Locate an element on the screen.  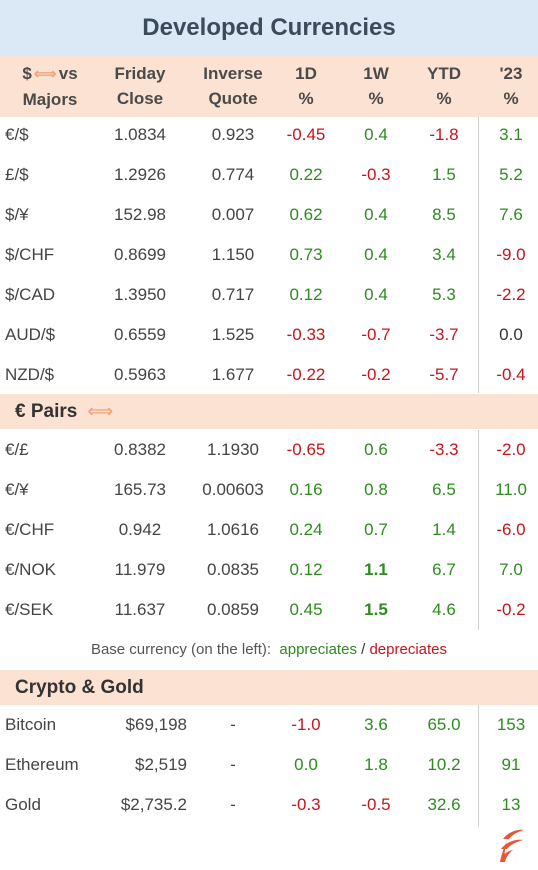
change-1w-cell: 1.5 is located at coordinates (376, 609).